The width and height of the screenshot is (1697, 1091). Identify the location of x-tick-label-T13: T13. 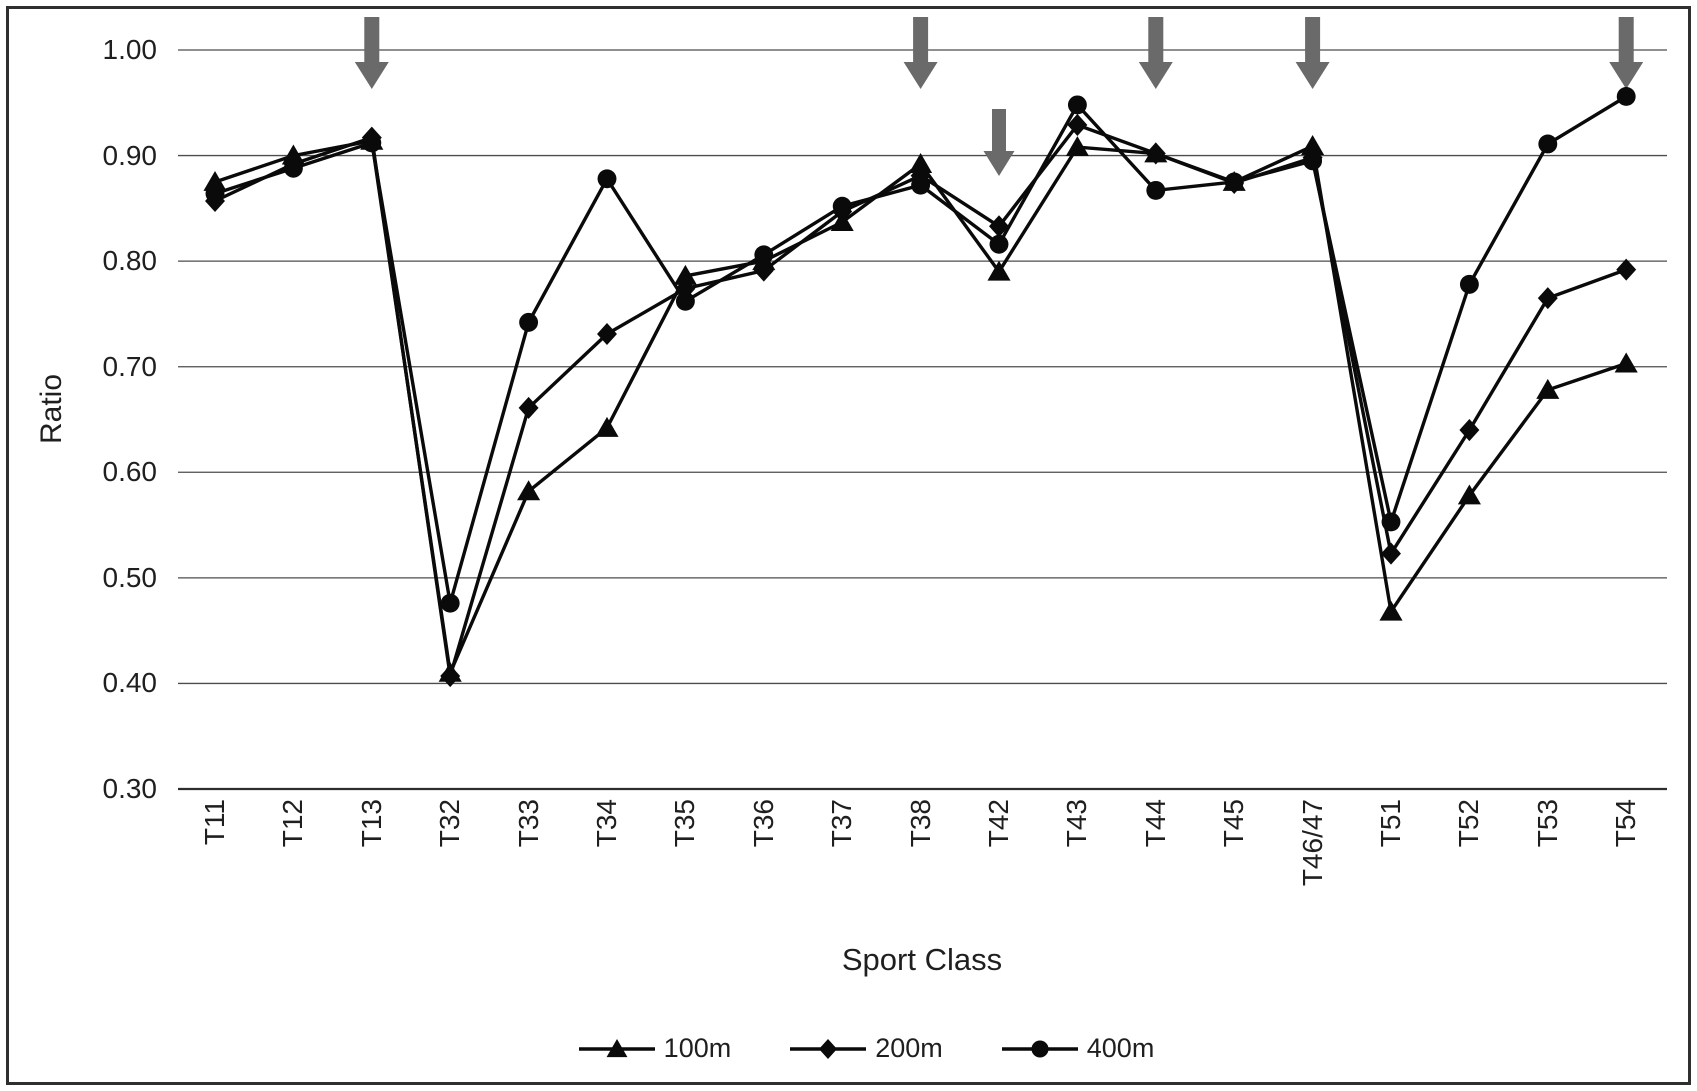
(371, 823).